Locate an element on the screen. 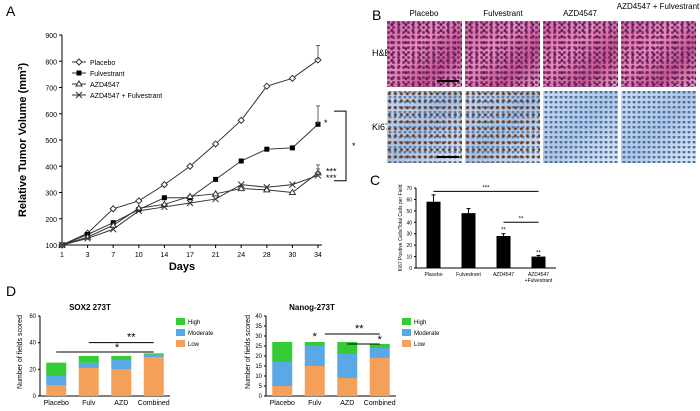  x-tick-label: 3 is located at coordinates (88, 255).